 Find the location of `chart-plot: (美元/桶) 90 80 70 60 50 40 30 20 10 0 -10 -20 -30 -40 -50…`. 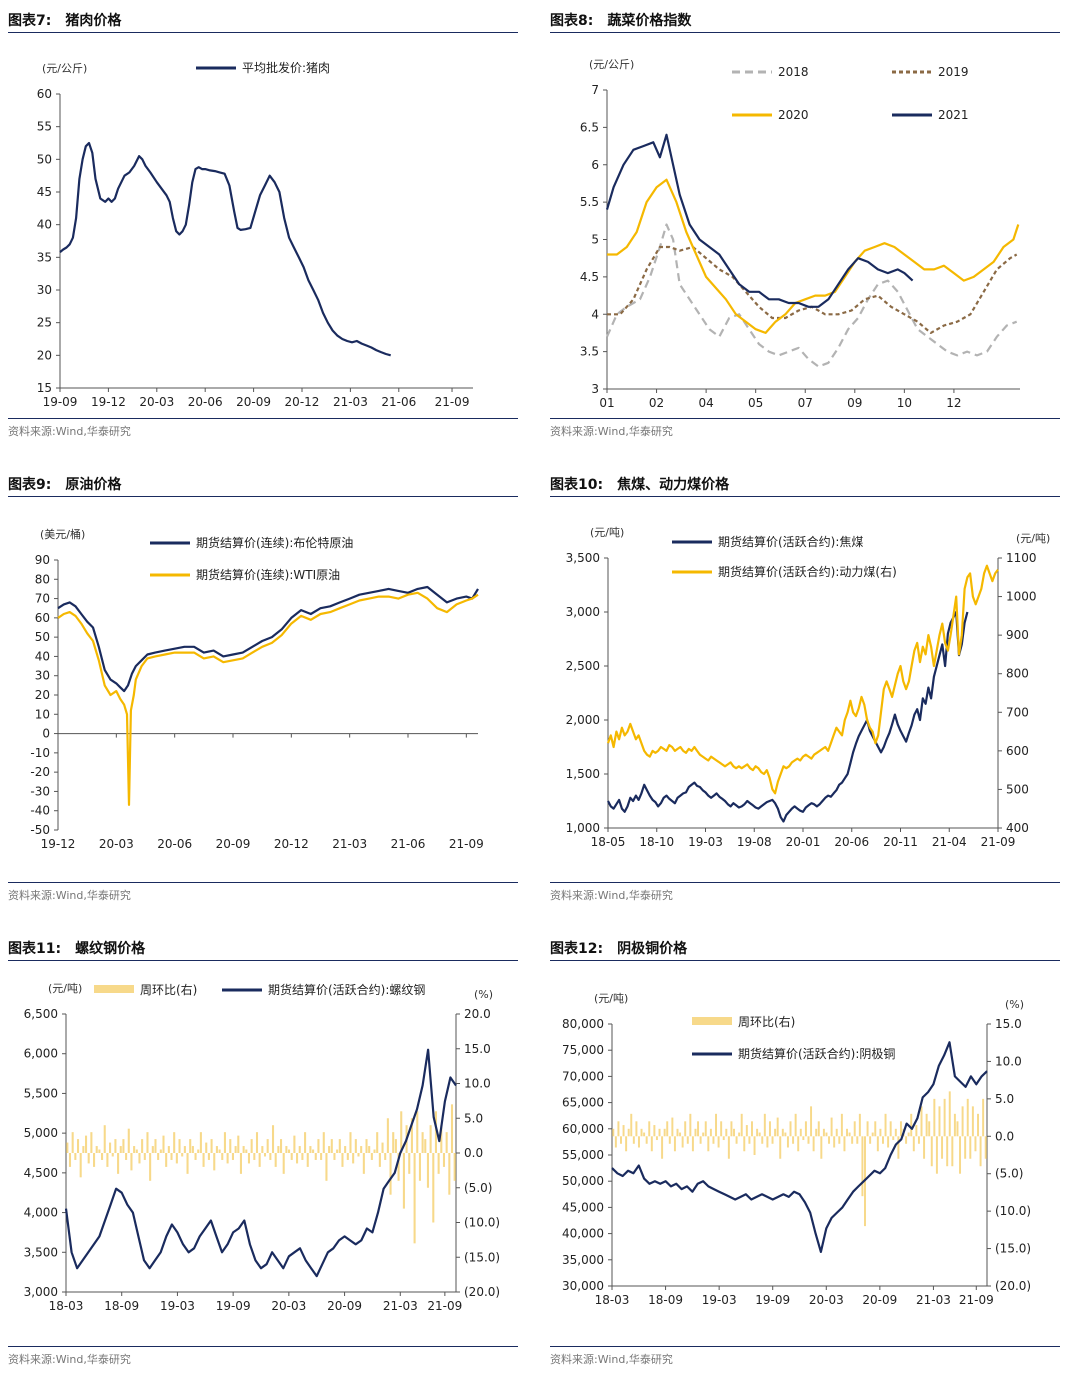

chart-plot: (美元/桶) 90 80 70 60 50 40 30 20 10 0 -10 -20 -30 -40 -50… is located at coordinates (256, 689).